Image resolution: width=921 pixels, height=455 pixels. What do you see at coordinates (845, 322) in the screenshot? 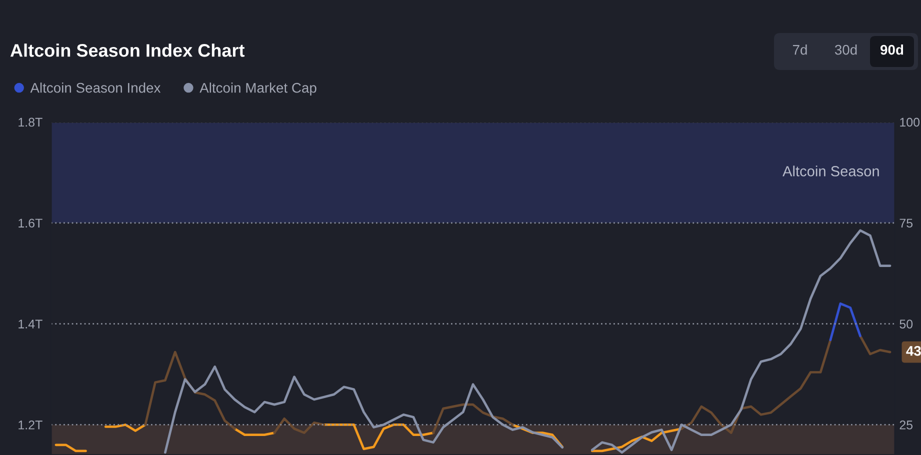
I see `line-series` at bounding box center [845, 322].